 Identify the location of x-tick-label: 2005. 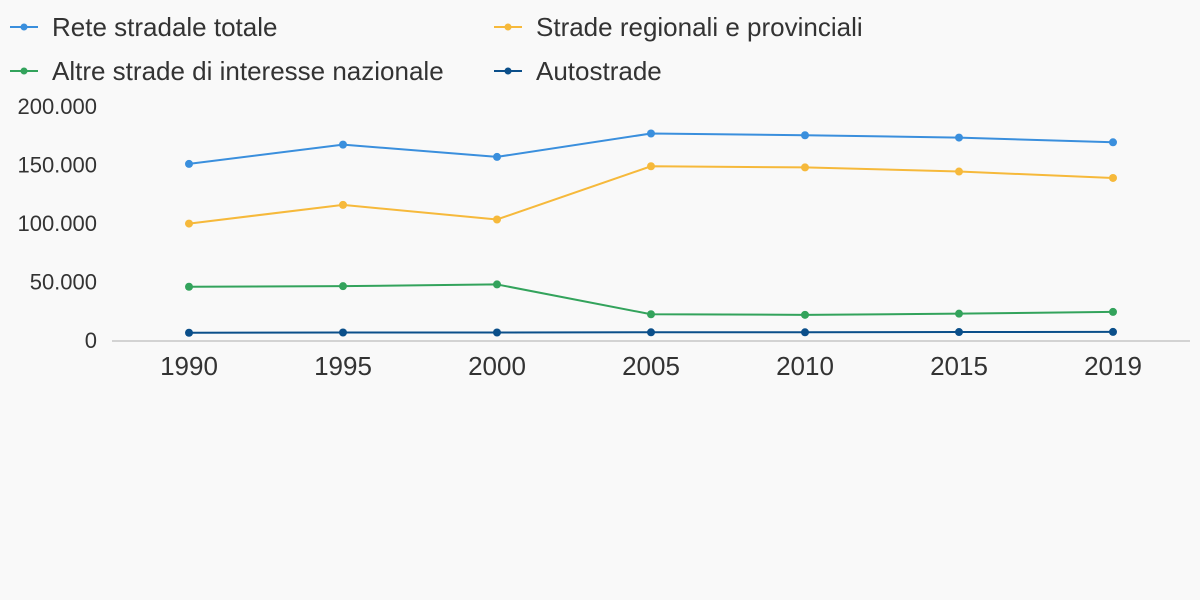
(651, 366).